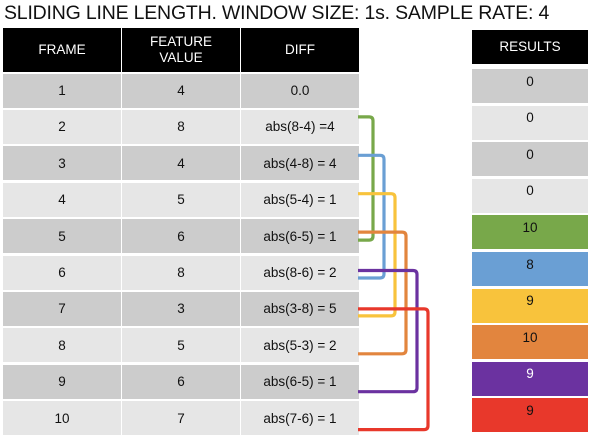  Describe the element at coordinates (62, 381) in the screenshot. I see `frame-cell: 9` at that location.